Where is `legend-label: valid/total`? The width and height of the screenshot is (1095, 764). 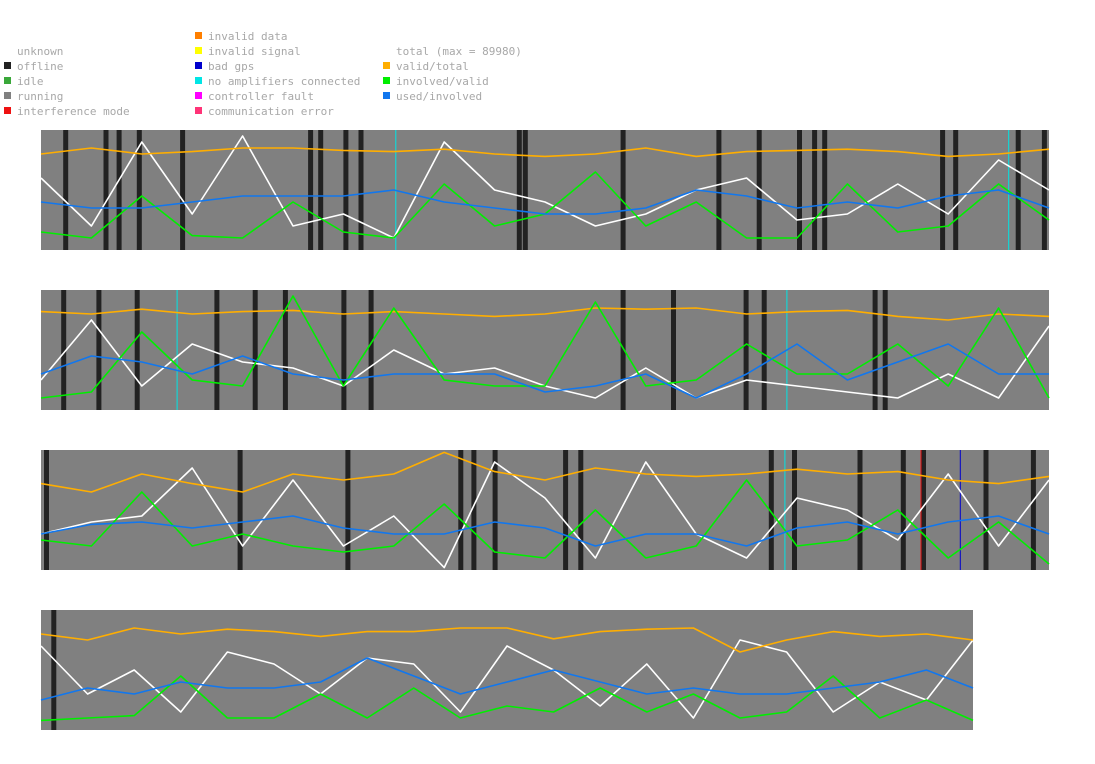
legend-label: valid/total is located at coordinates (432, 66).